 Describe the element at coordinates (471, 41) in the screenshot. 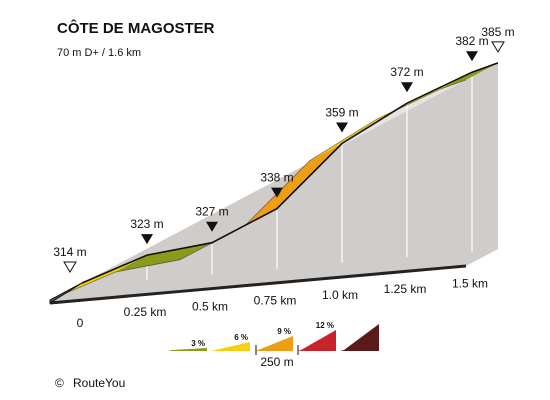

I see `elevation-label: 382 m` at that location.